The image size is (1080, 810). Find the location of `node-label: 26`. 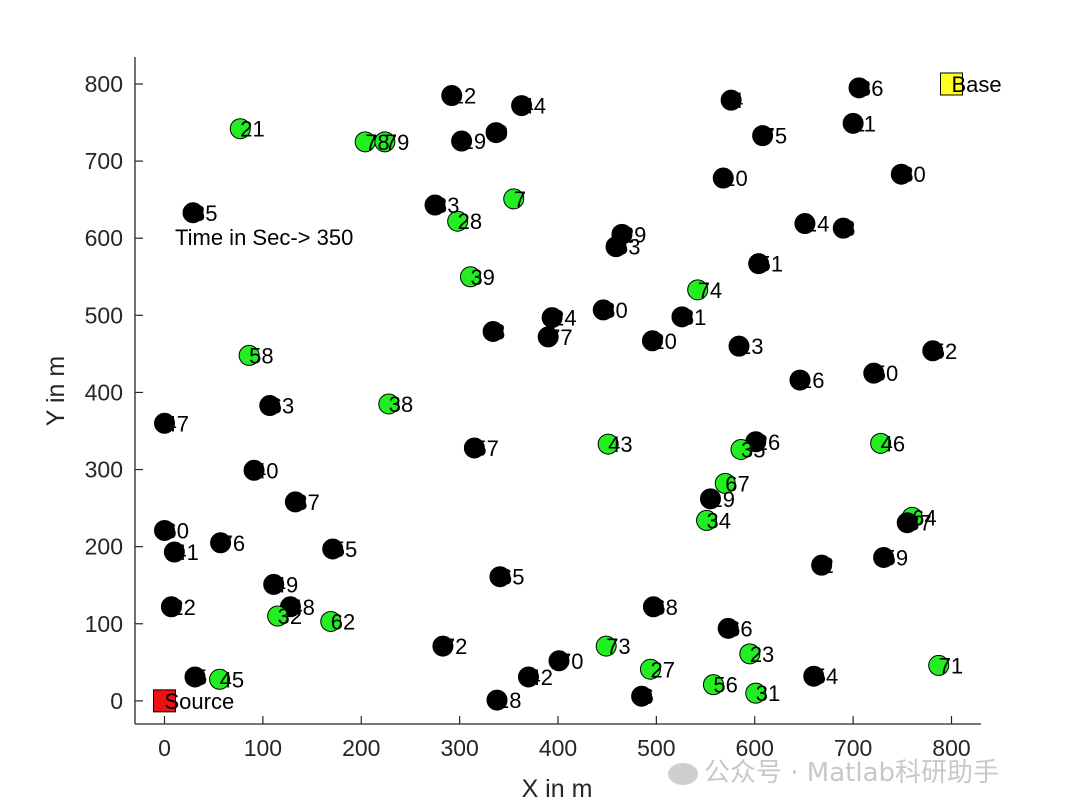

node-label: 26 is located at coordinates (768, 442).